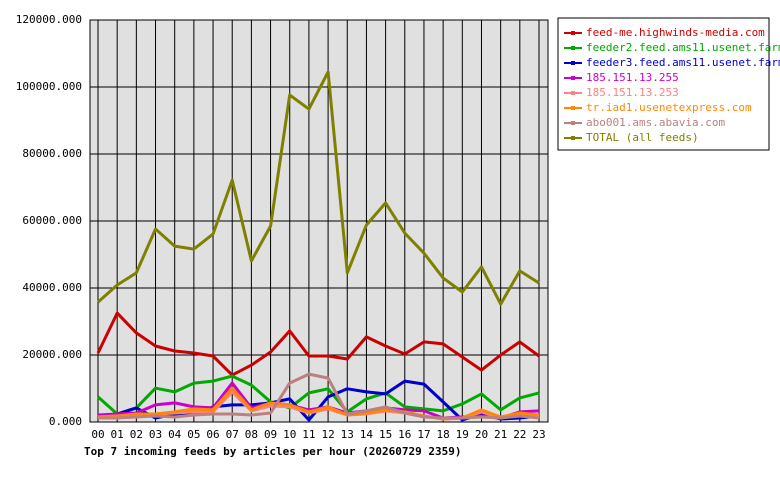 This screenshot has width=780, height=480. Describe the element at coordinates (462, 434) in the screenshot. I see `x-tick-label: 19` at that location.